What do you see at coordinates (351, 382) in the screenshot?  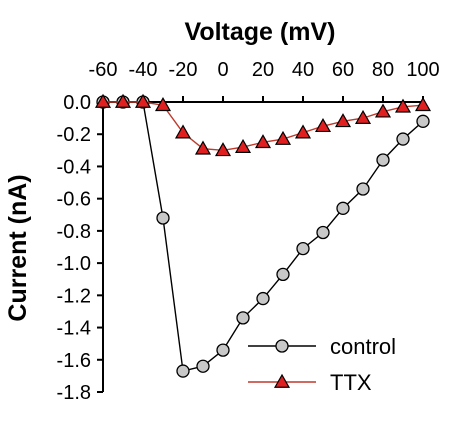 I see `legend-label-ttx: TTX` at bounding box center [351, 382].